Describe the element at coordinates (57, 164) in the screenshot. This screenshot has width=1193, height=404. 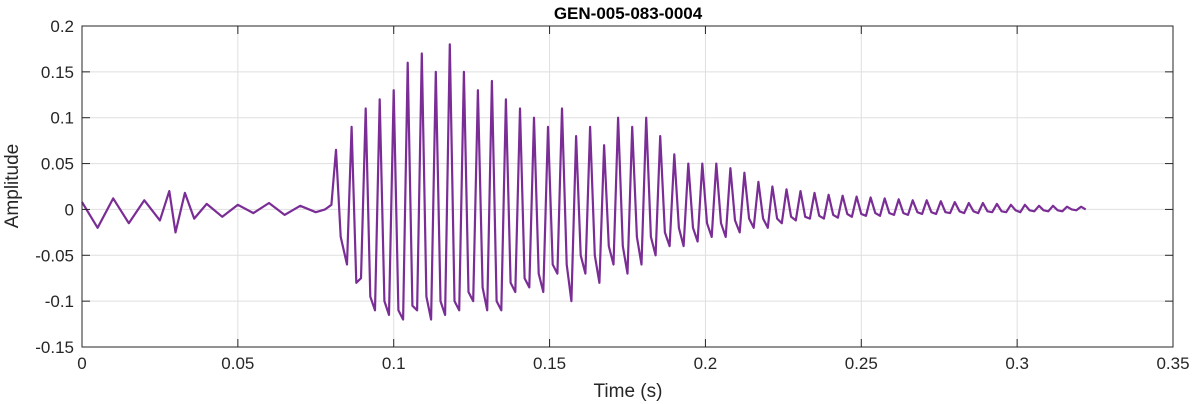
I see `y-tick-label: 0.05` at that location.